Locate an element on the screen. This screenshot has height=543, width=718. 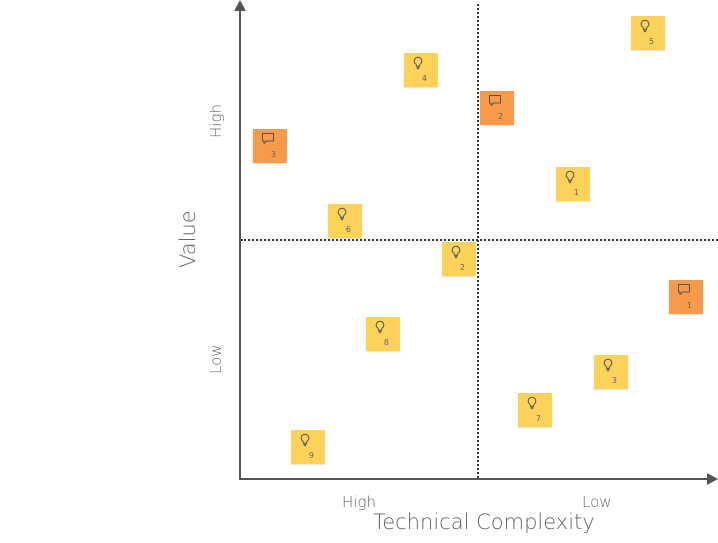
note-number: 8 is located at coordinates (386, 342).